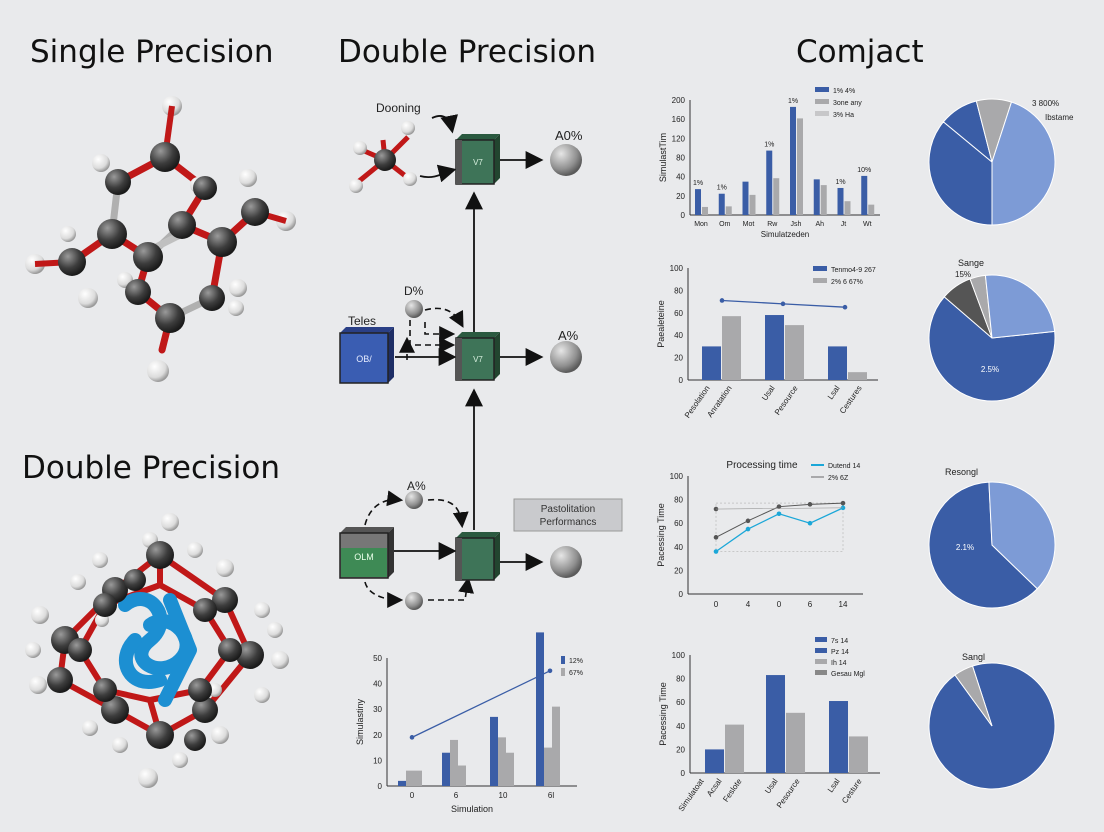 This screenshot has height=832, width=1104. I want to click on title-single-precision: Single Precision, so click(152, 52).